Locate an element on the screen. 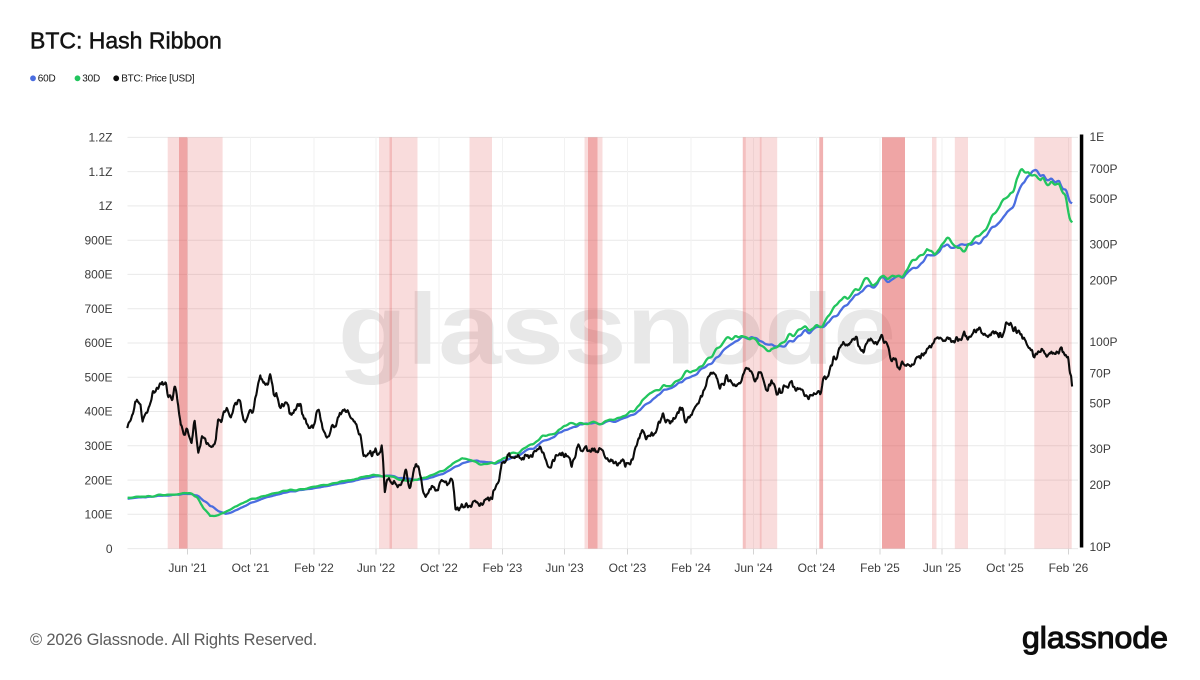  svg-text: Oct '25 is located at coordinates (1005, 568).